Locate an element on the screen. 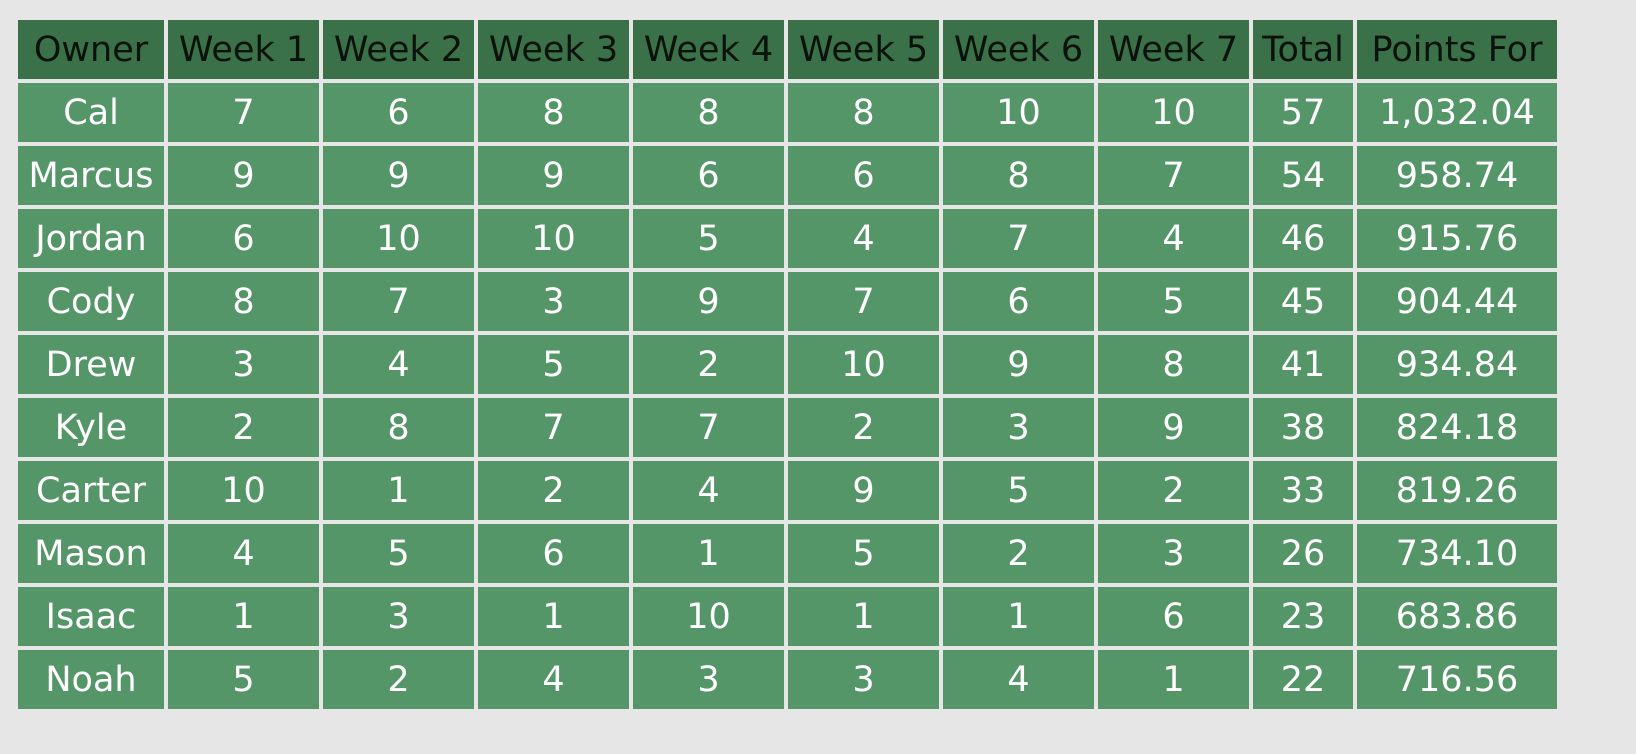  week-2-cell: 10 is located at coordinates (398, 238).